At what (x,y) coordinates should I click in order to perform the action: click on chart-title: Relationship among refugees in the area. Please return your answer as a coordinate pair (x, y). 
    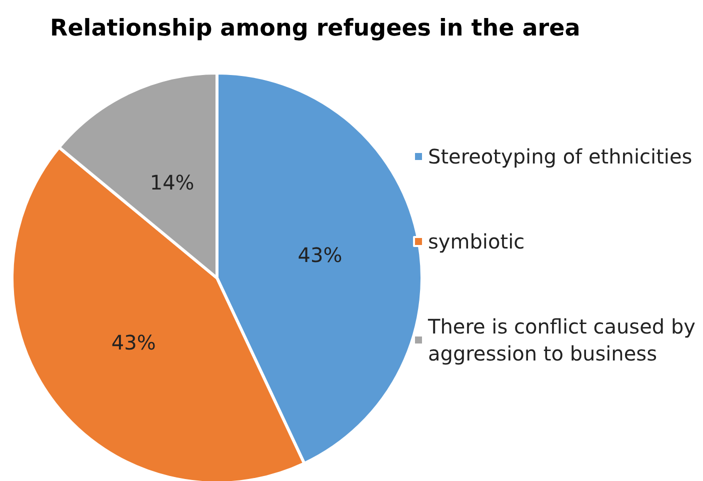
    Looking at the image, I should click on (315, 29).